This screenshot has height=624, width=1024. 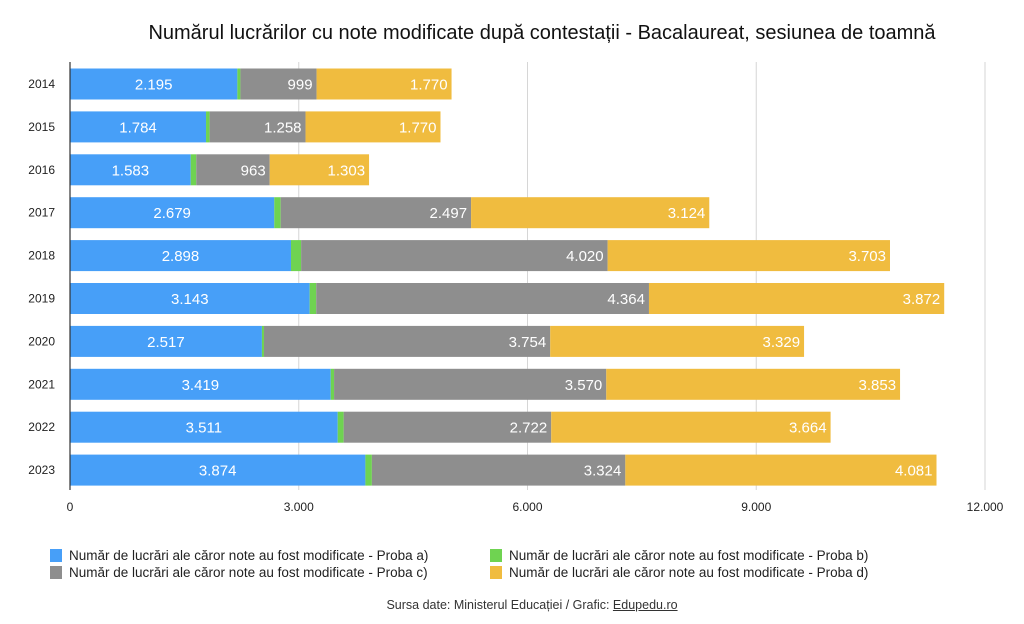 What do you see at coordinates (603, 471) in the screenshot?
I see `data-label: 3.324` at bounding box center [603, 471].